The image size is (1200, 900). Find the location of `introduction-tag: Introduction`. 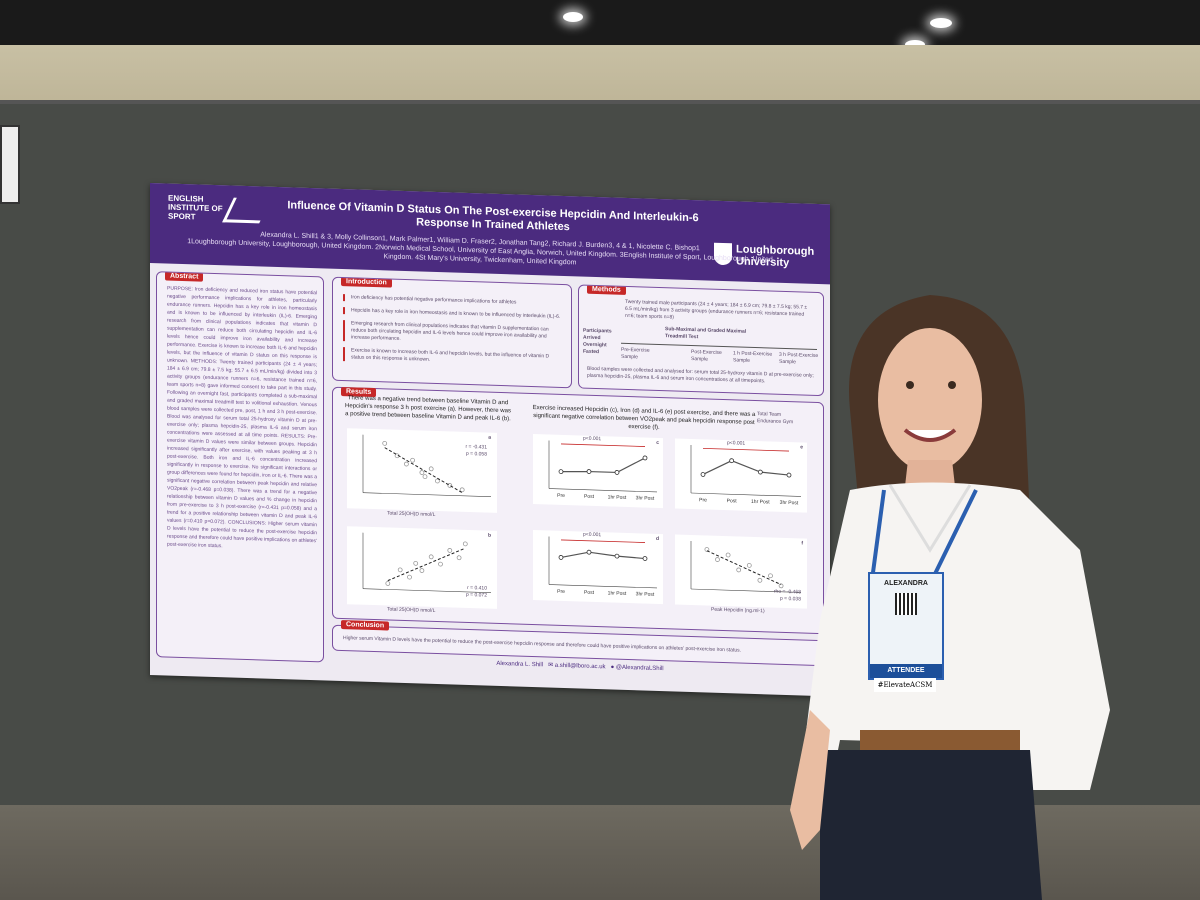

introduction-tag: Introduction is located at coordinates (366, 282).